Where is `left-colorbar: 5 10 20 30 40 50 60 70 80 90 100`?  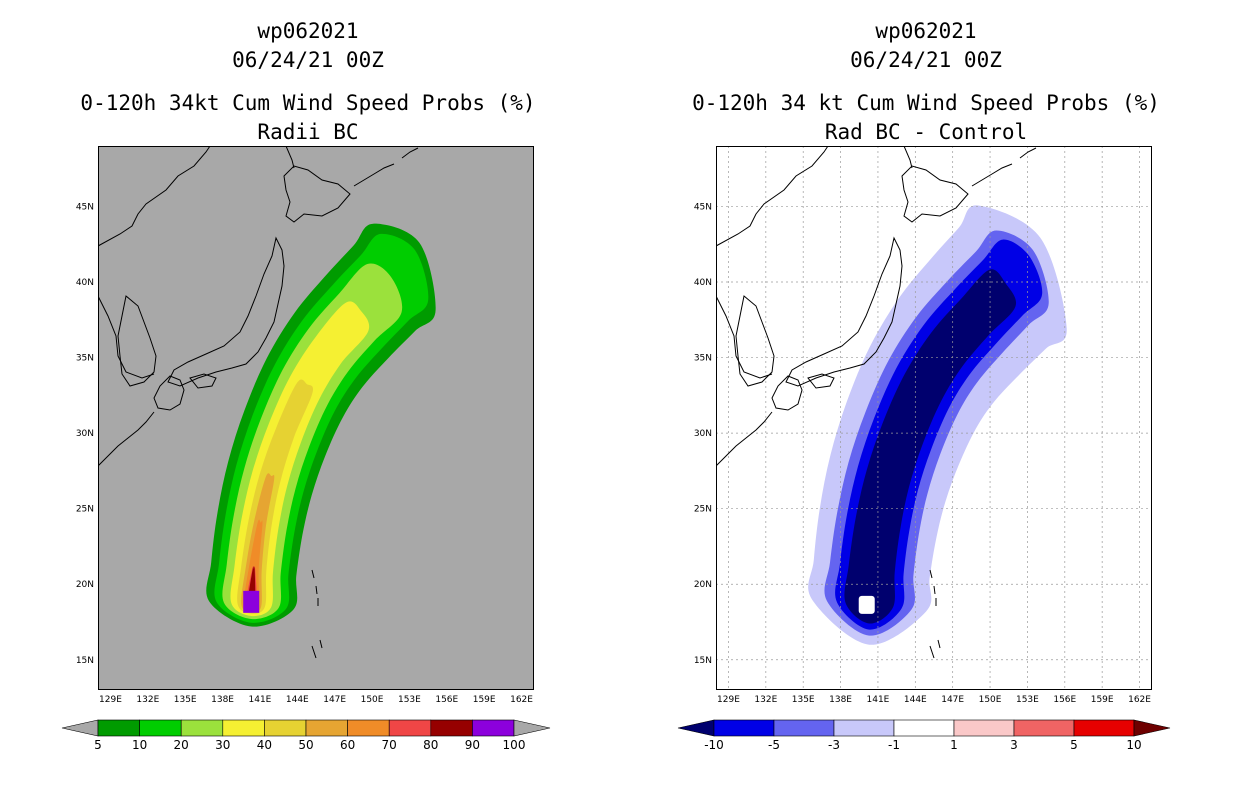 left-colorbar: 5 10 20 30 40 50 60 70 80 90 100 is located at coordinates (306, 735).